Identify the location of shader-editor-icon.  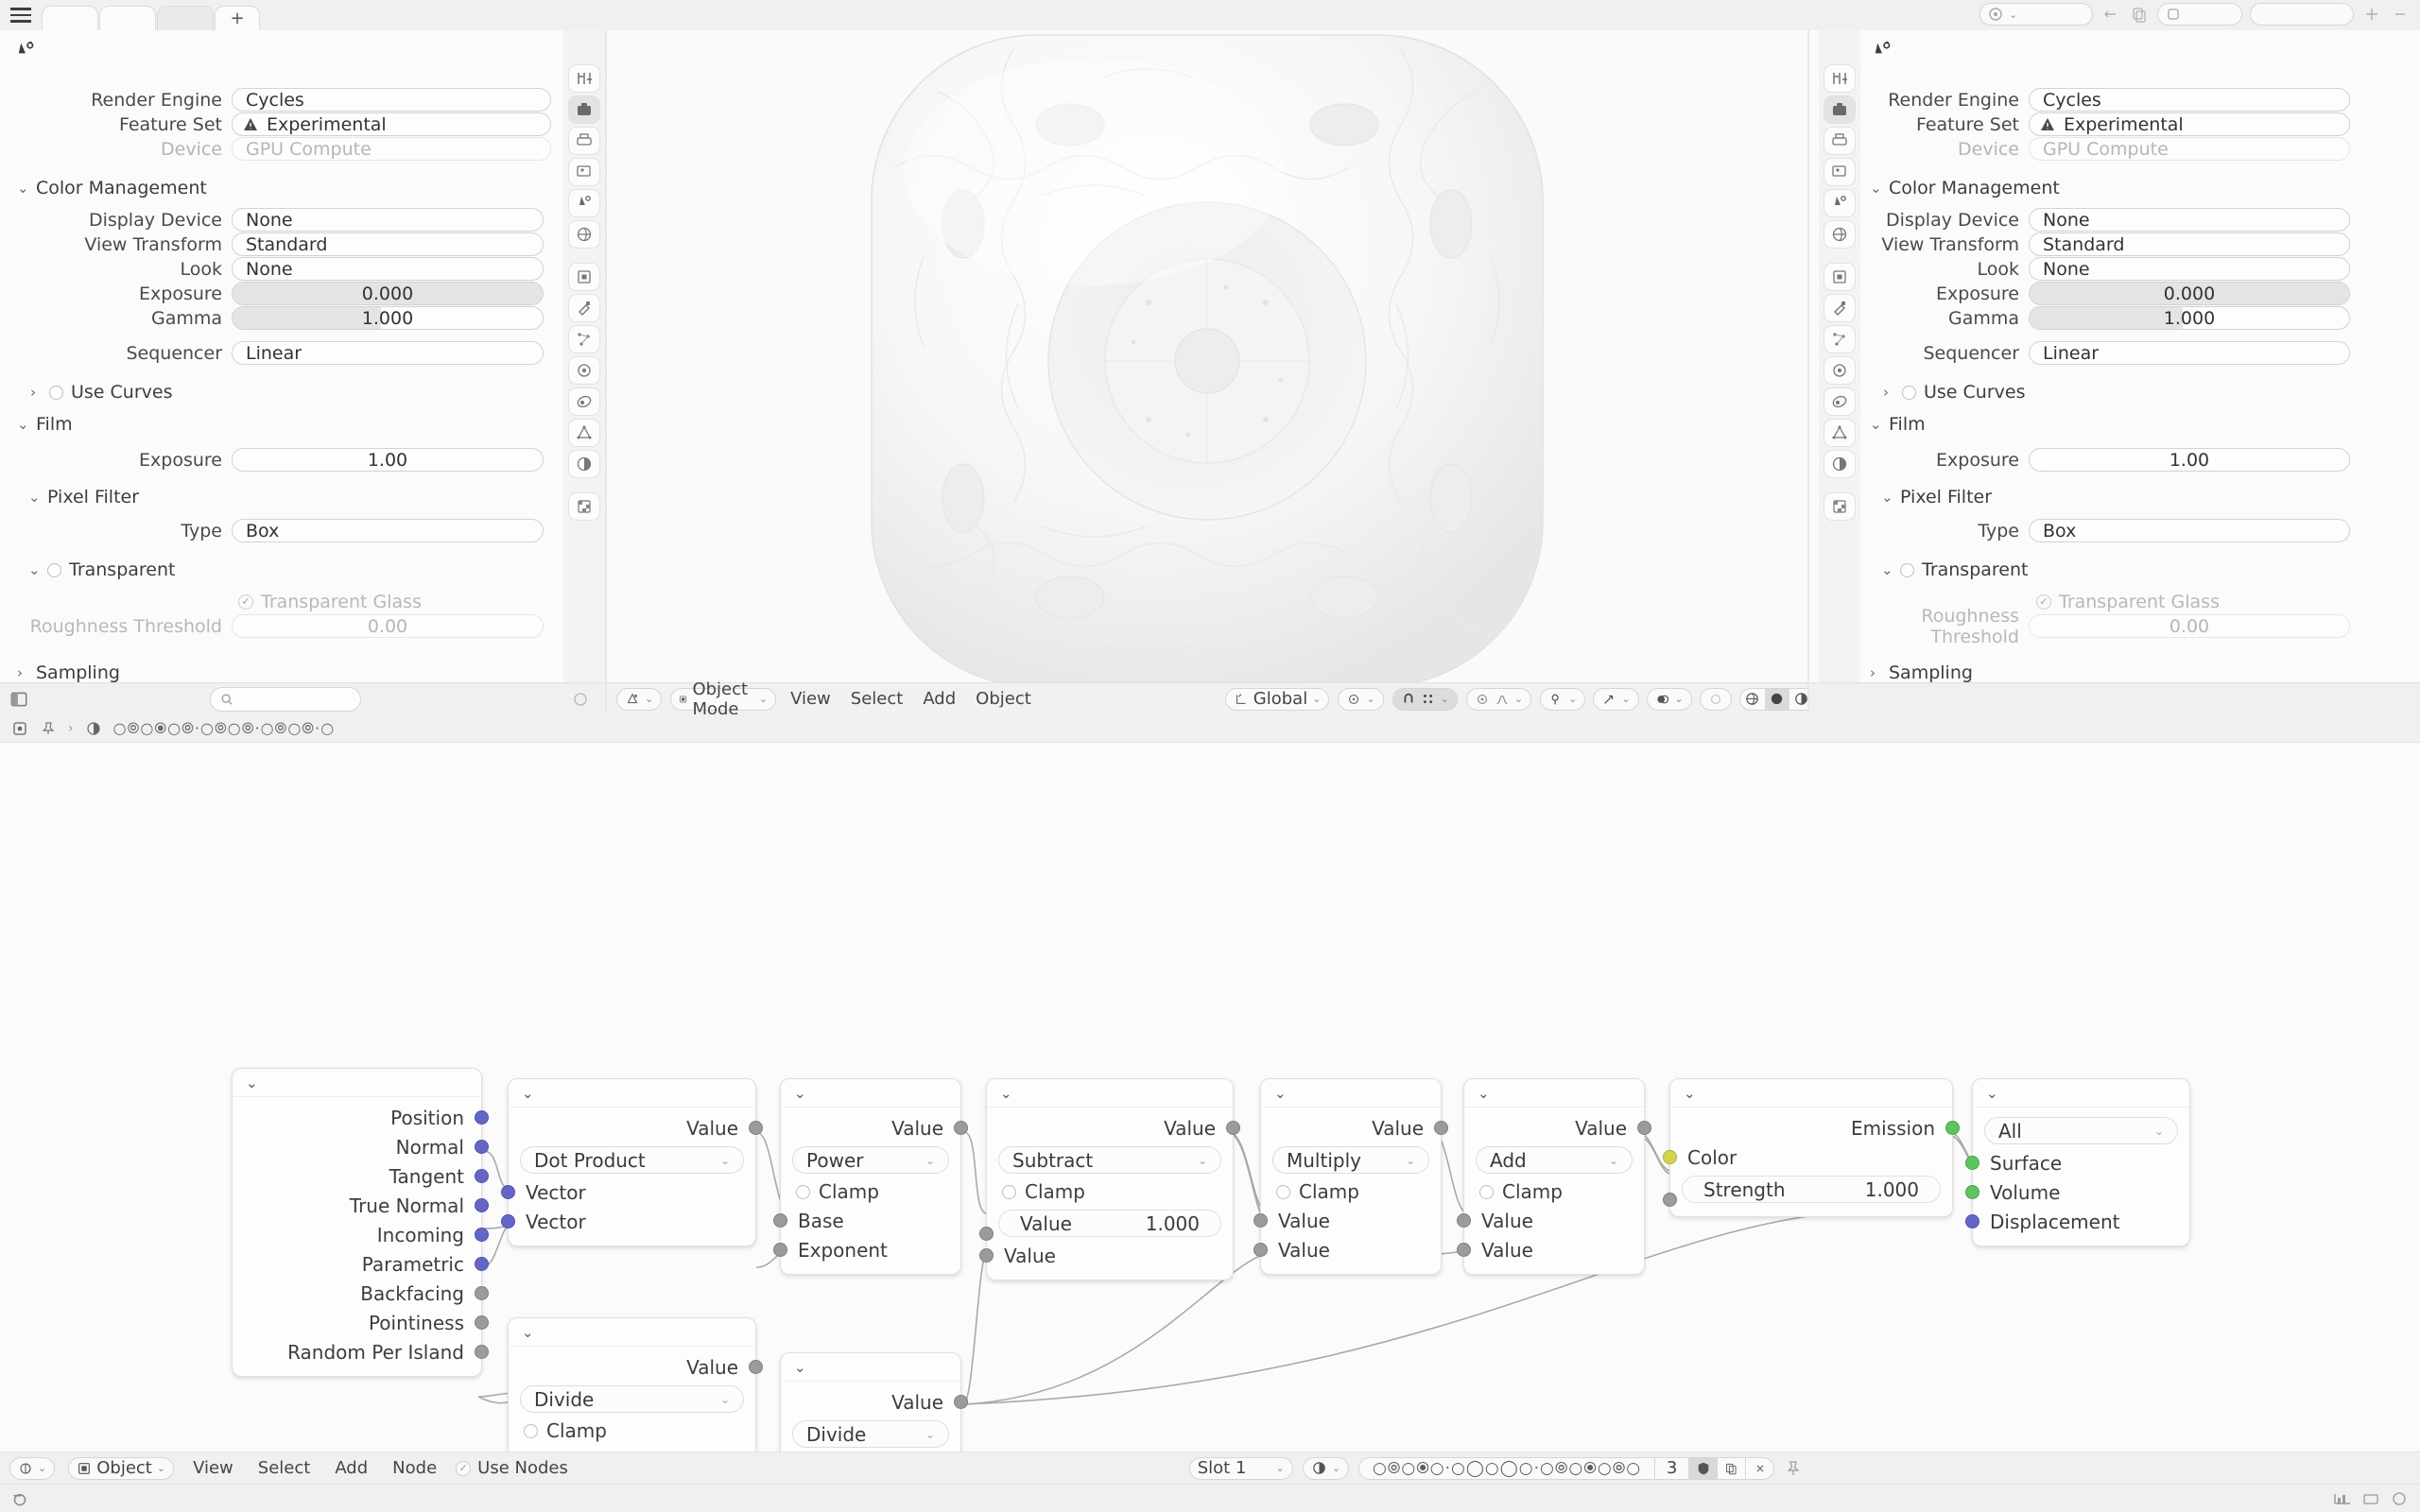
(20, 728).